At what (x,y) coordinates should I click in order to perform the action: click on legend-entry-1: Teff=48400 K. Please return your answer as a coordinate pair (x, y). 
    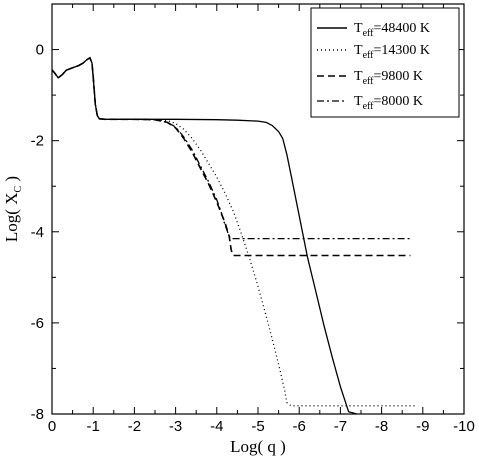
    Looking at the image, I should click on (392, 30).